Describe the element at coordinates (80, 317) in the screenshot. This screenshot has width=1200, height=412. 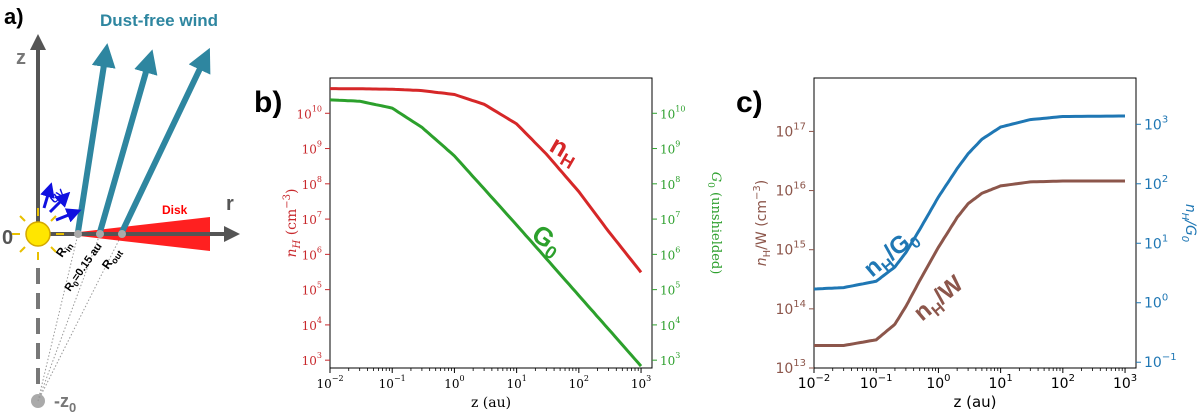
I see `projection-lines` at that location.